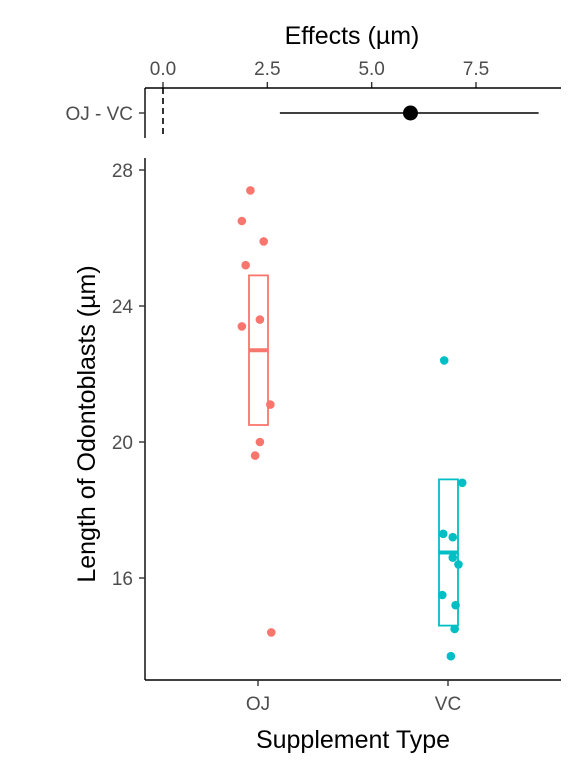 The height and width of the screenshot is (768, 576). Describe the element at coordinates (476, 69) in the screenshot. I see `effects-x-tick-label: 7.5` at that location.